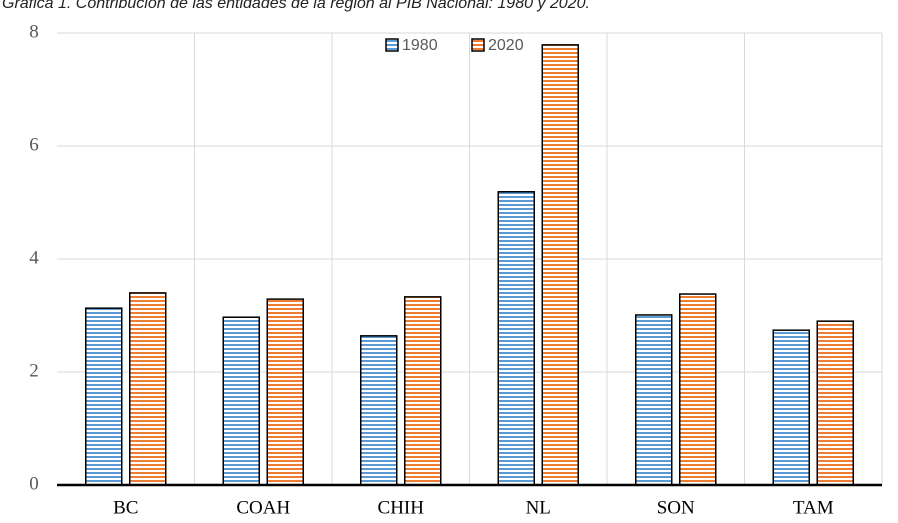 The image size is (898, 523). Describe the element at coordinates (34, 31) in the screenshot. I see `y-tick-label: 8` at that location.